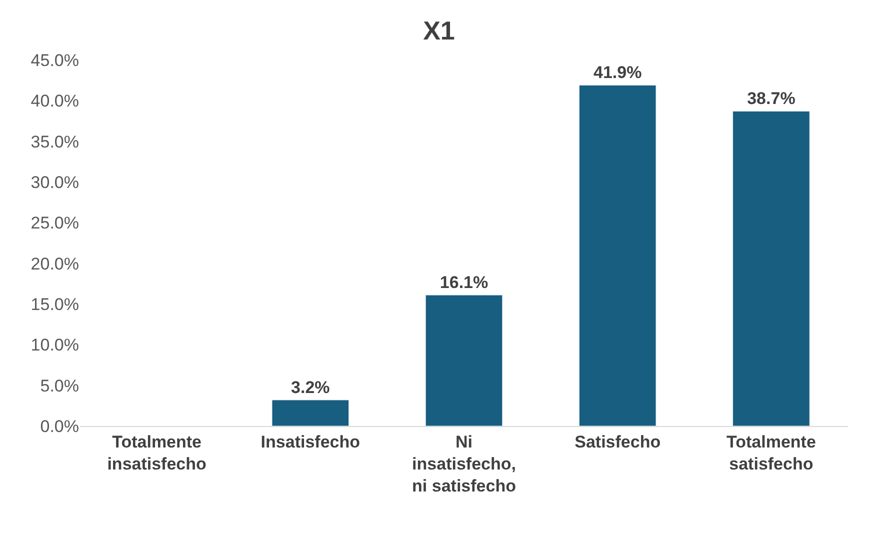 The width and height of the screenshot is (878, 536). I want to click on y-tick-label: 45.0%, so click(54, 60).